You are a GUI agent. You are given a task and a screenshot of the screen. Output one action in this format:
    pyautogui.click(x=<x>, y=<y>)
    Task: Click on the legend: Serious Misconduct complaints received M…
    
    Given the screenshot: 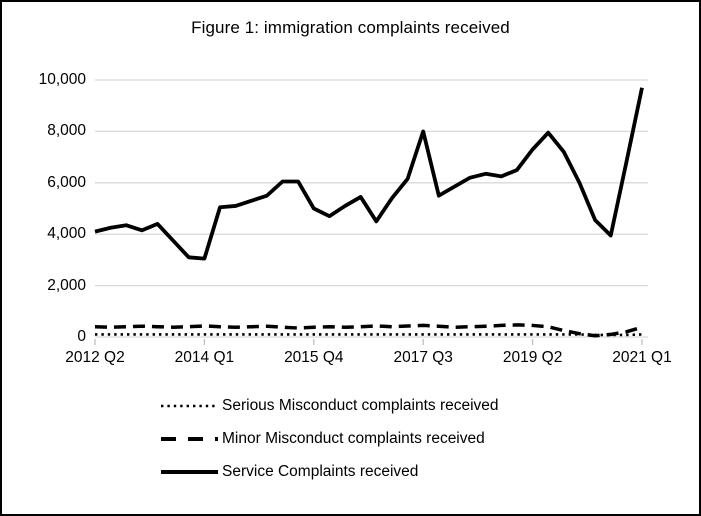 What is the action you would take?
    pyautogui.click(x=329, y=443)
    